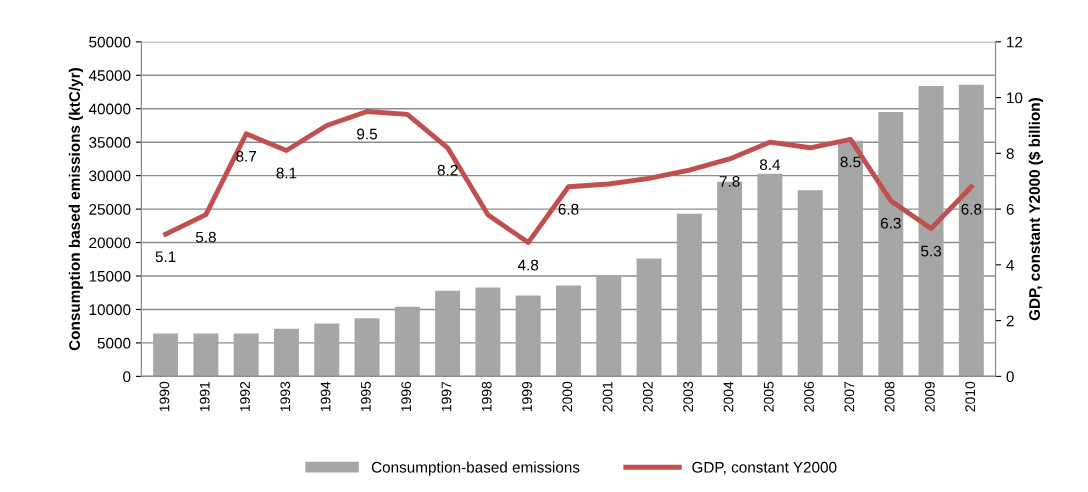 This screenshot has height=492, width=1088. What do you see at coordinates (1010, 321) in the screenshot?
I see `y2-tick-label: 2` at bounding box center [1010, 321].